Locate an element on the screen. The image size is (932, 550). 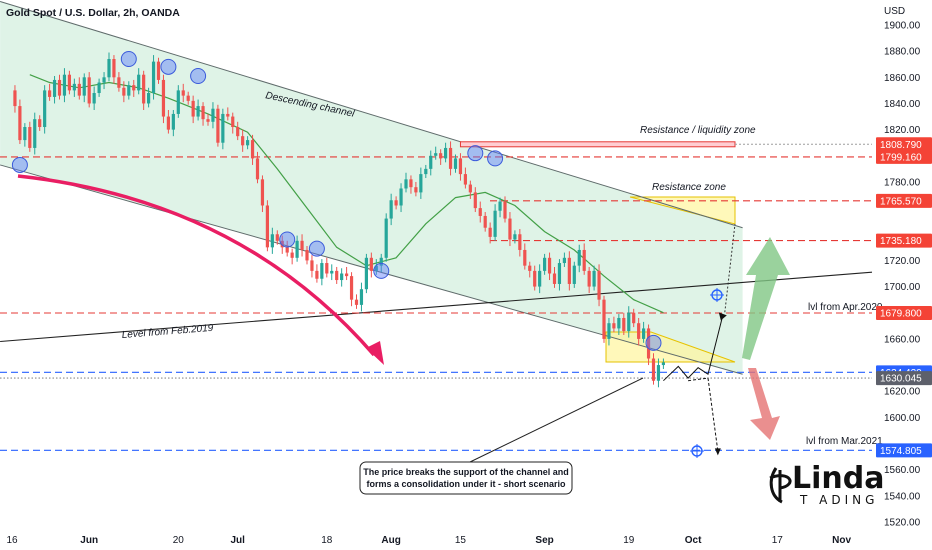
price-tag: 1735.180 is located at coordinates (904, 240).